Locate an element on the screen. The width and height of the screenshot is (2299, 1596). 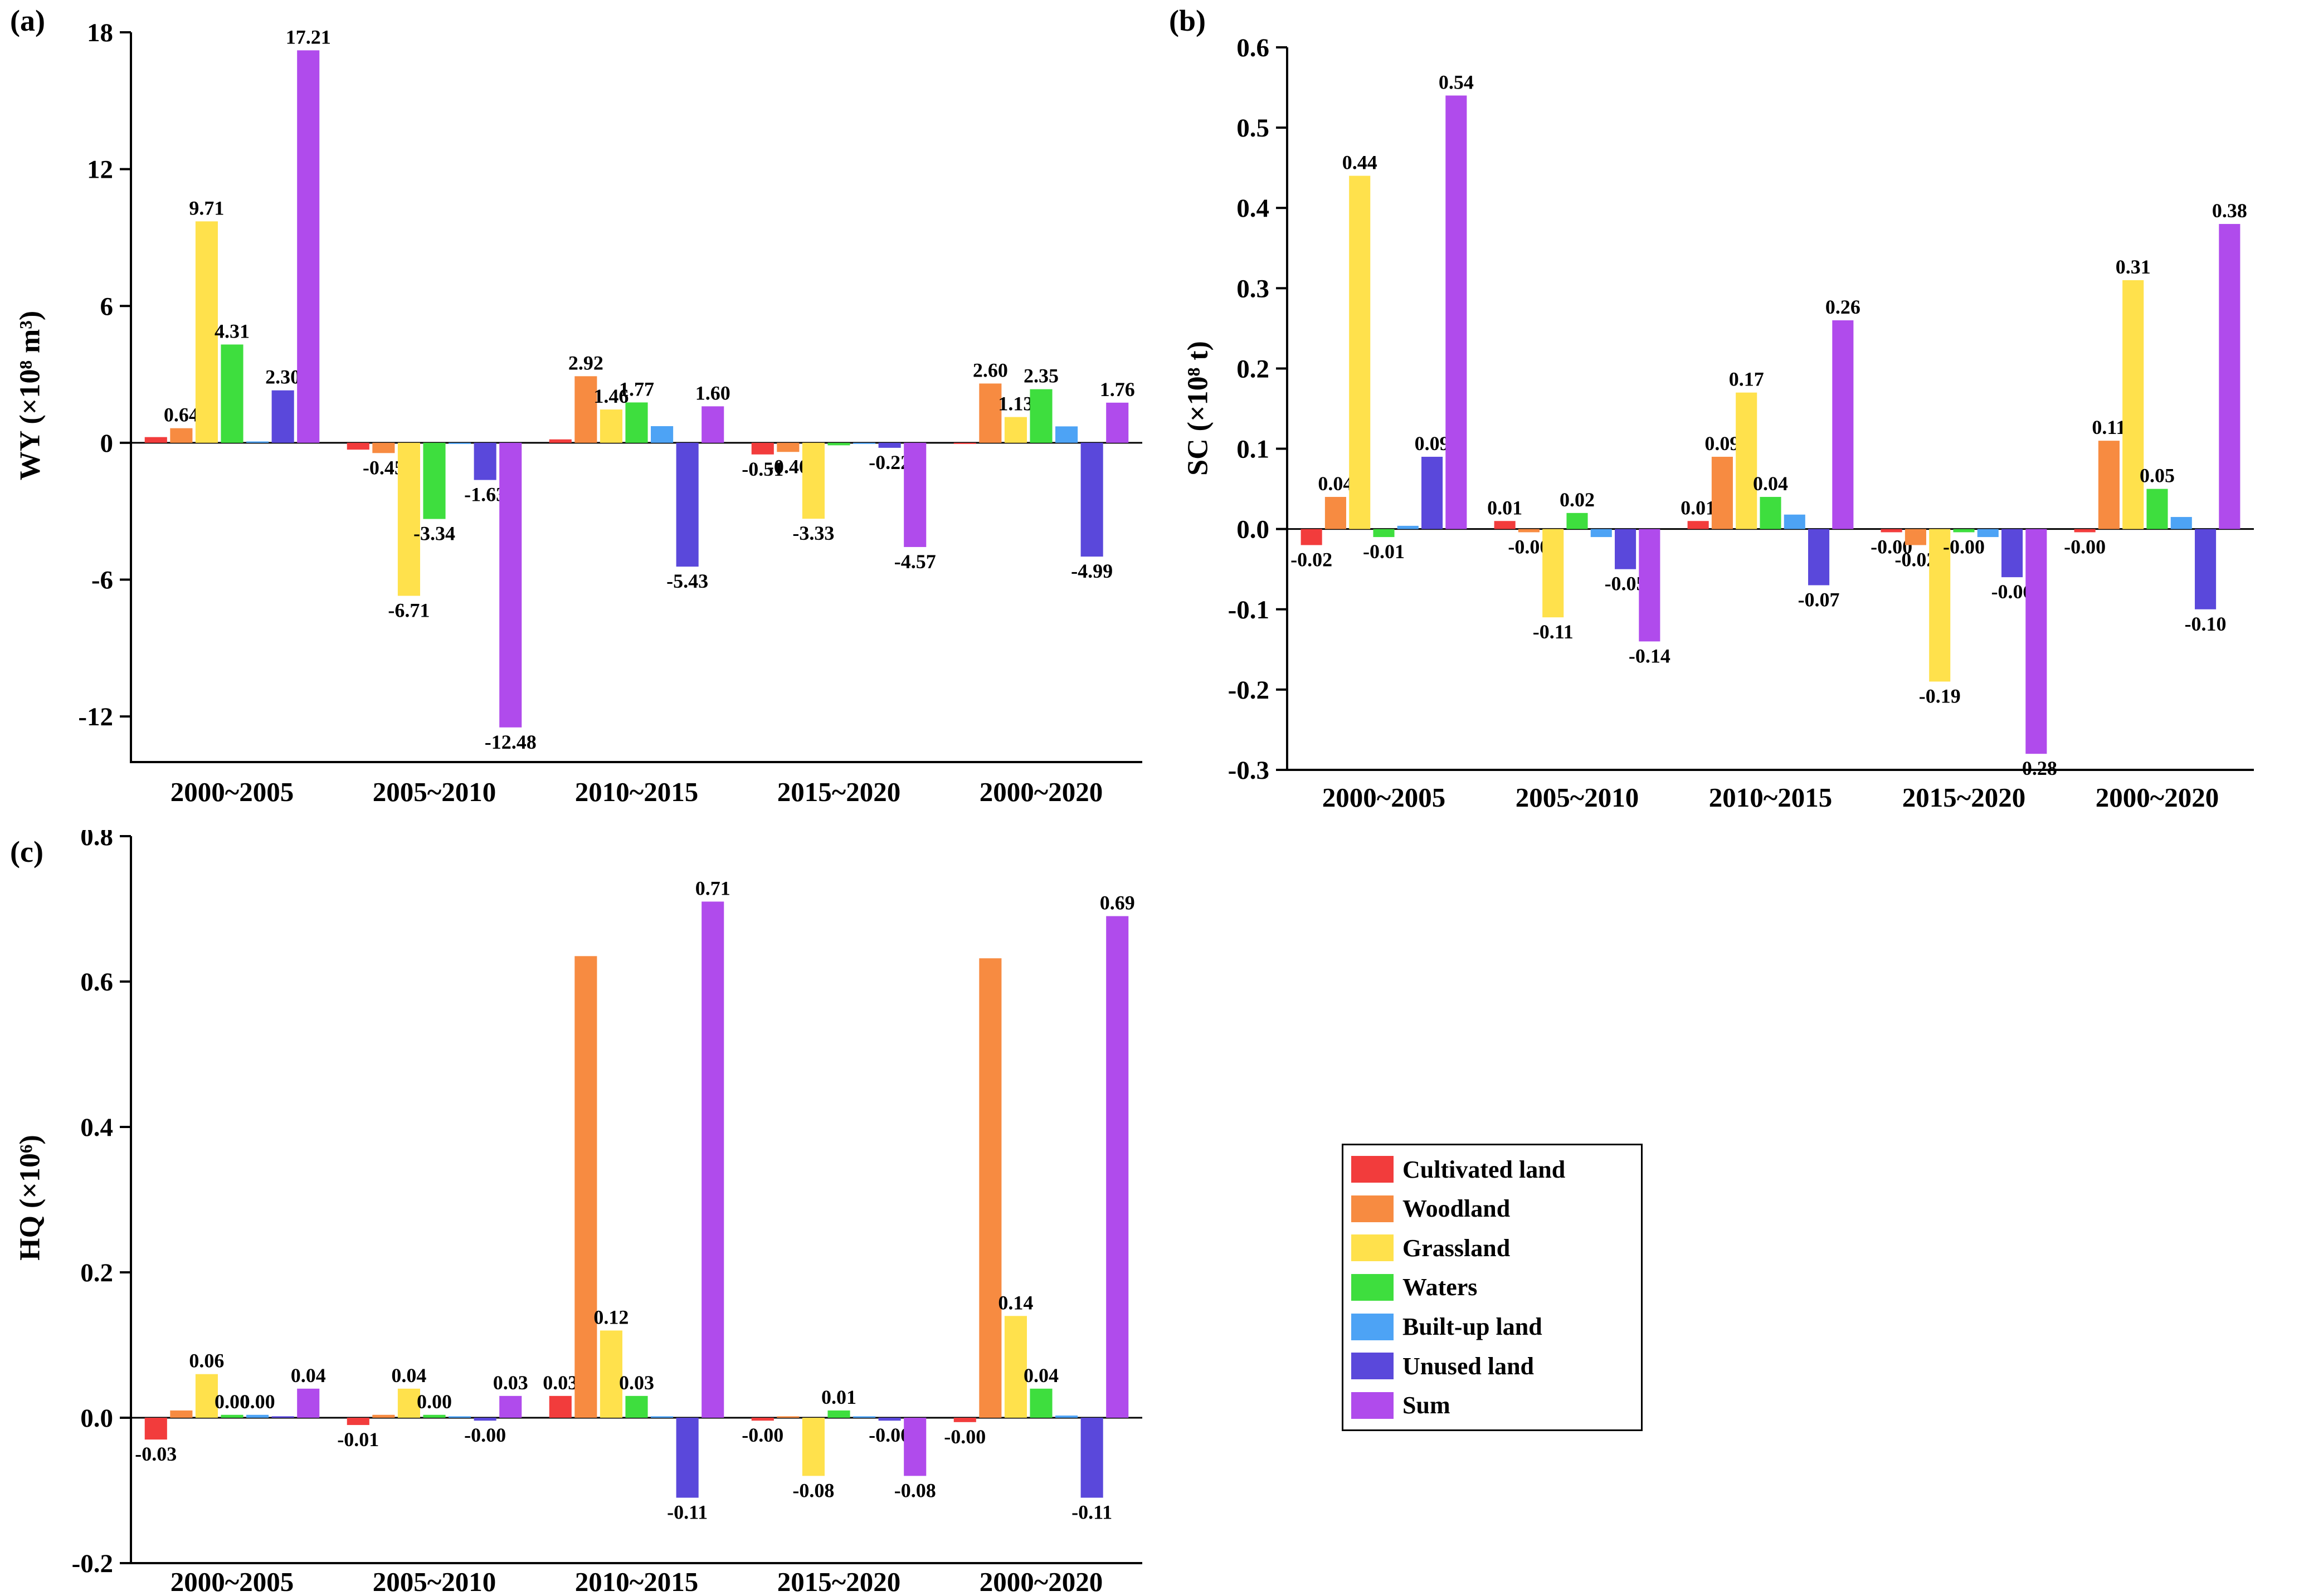
y-tick-label: 6 is located at coordinates (107, 306).